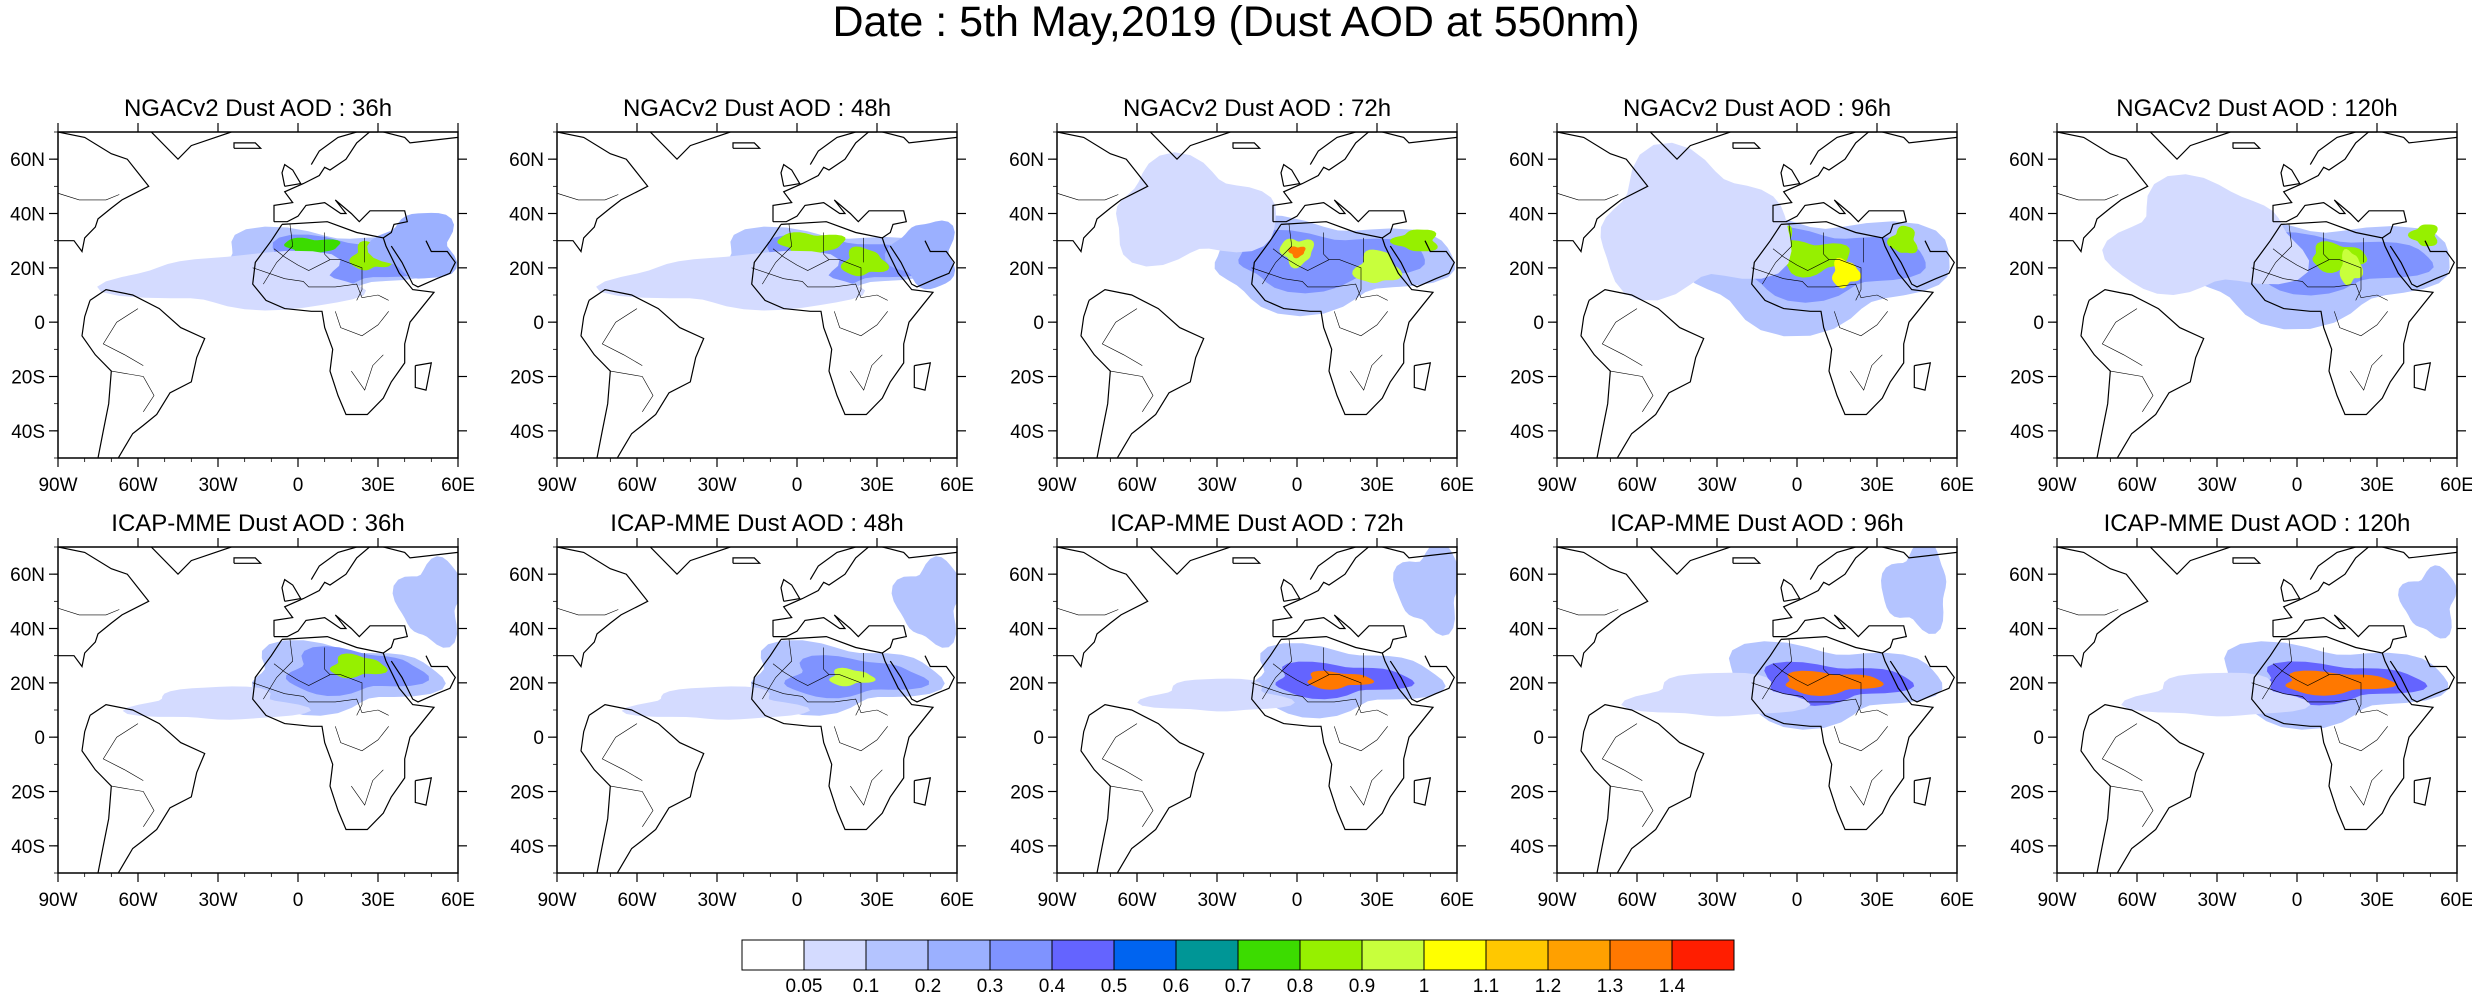 The image size is (2472, 995). Describe the element at coordinates (1114, 985) in the screenshot. I see `colorbar-label: 0.5` at that location.